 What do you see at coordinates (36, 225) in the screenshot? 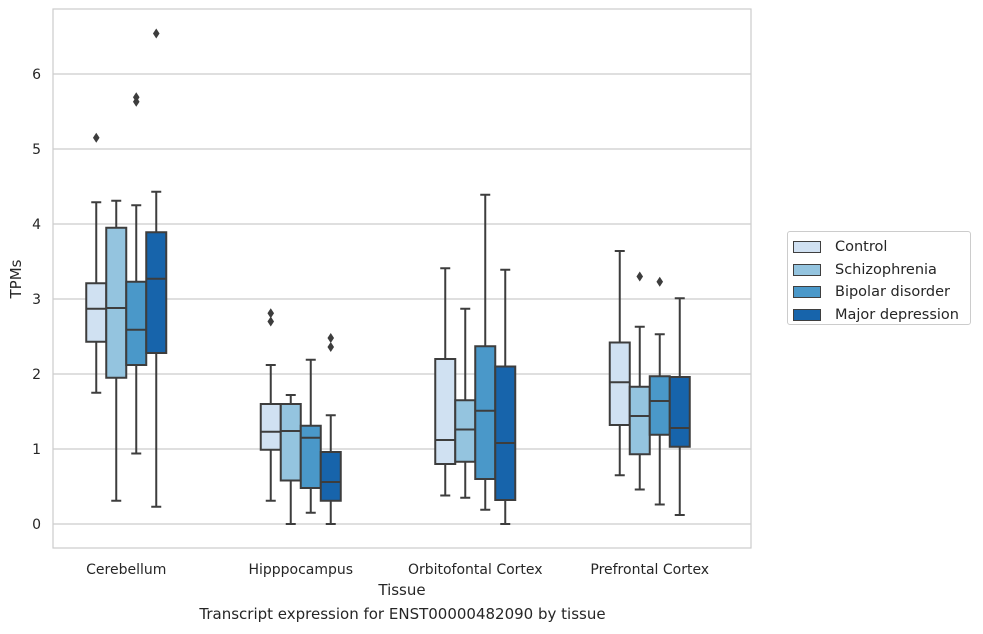
I see `y-tick-label: 4` at bounding box center [36, 225].